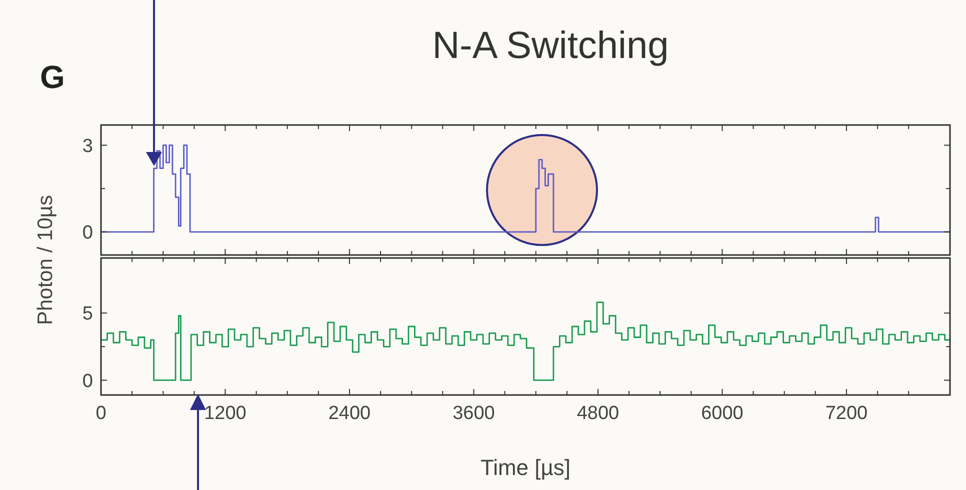 Image resolution: width=966 pixels, height=490 pixels. Describe the element at coordinates (101, 413) in the screenshot. I see `x-tick-label: 0` at that location.